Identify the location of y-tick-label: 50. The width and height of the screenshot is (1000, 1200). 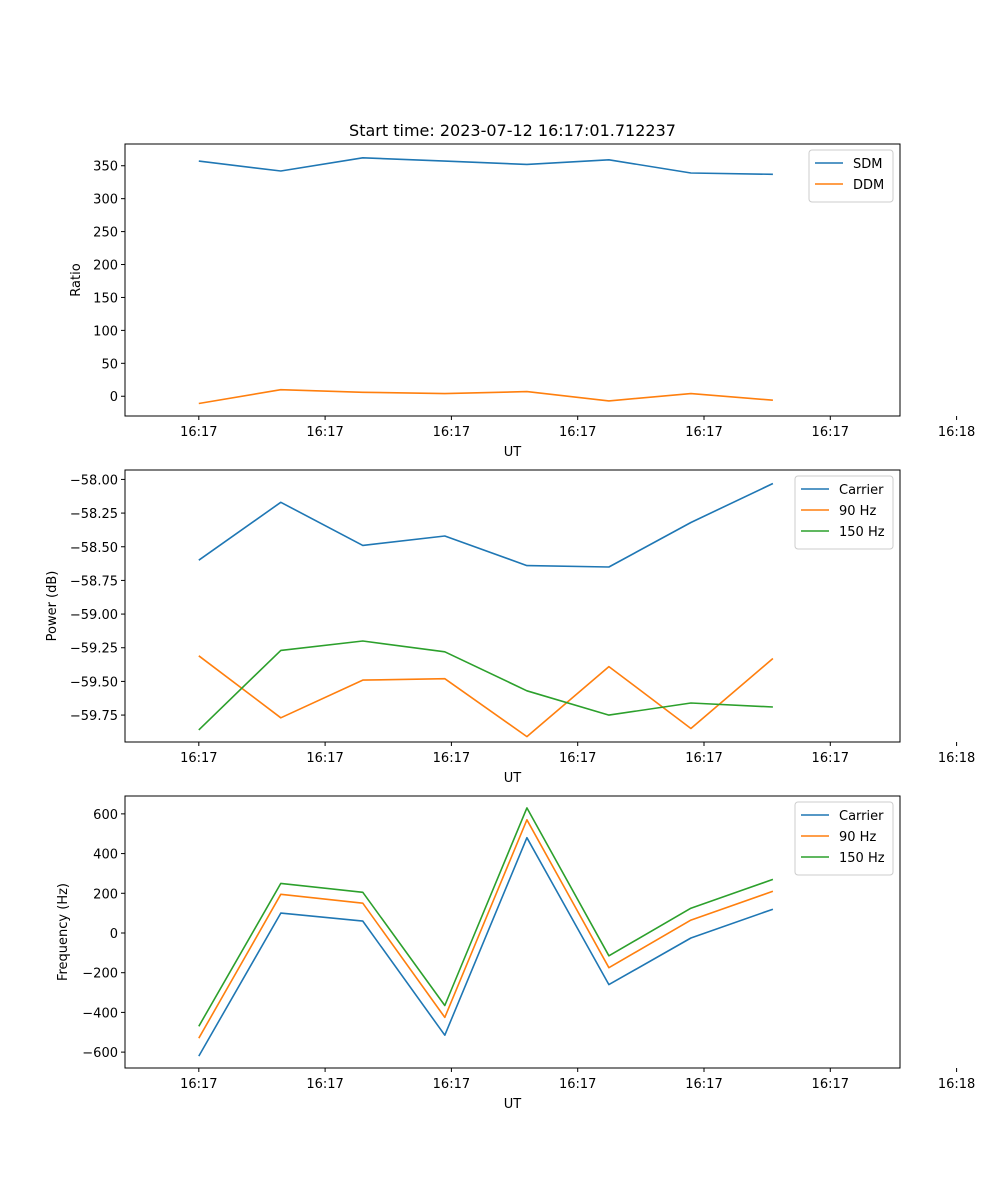
(109, 364).